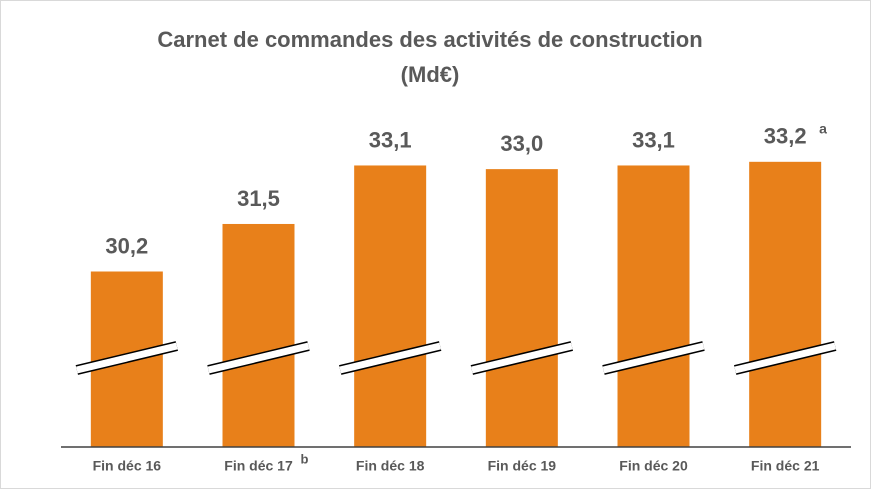 This screenshot has width=871, height=489. What do you see at coordinates (653, 466) in the screenshot?
I see `x-tick-label: Fin déc 20` at bounding box center [653, 466].